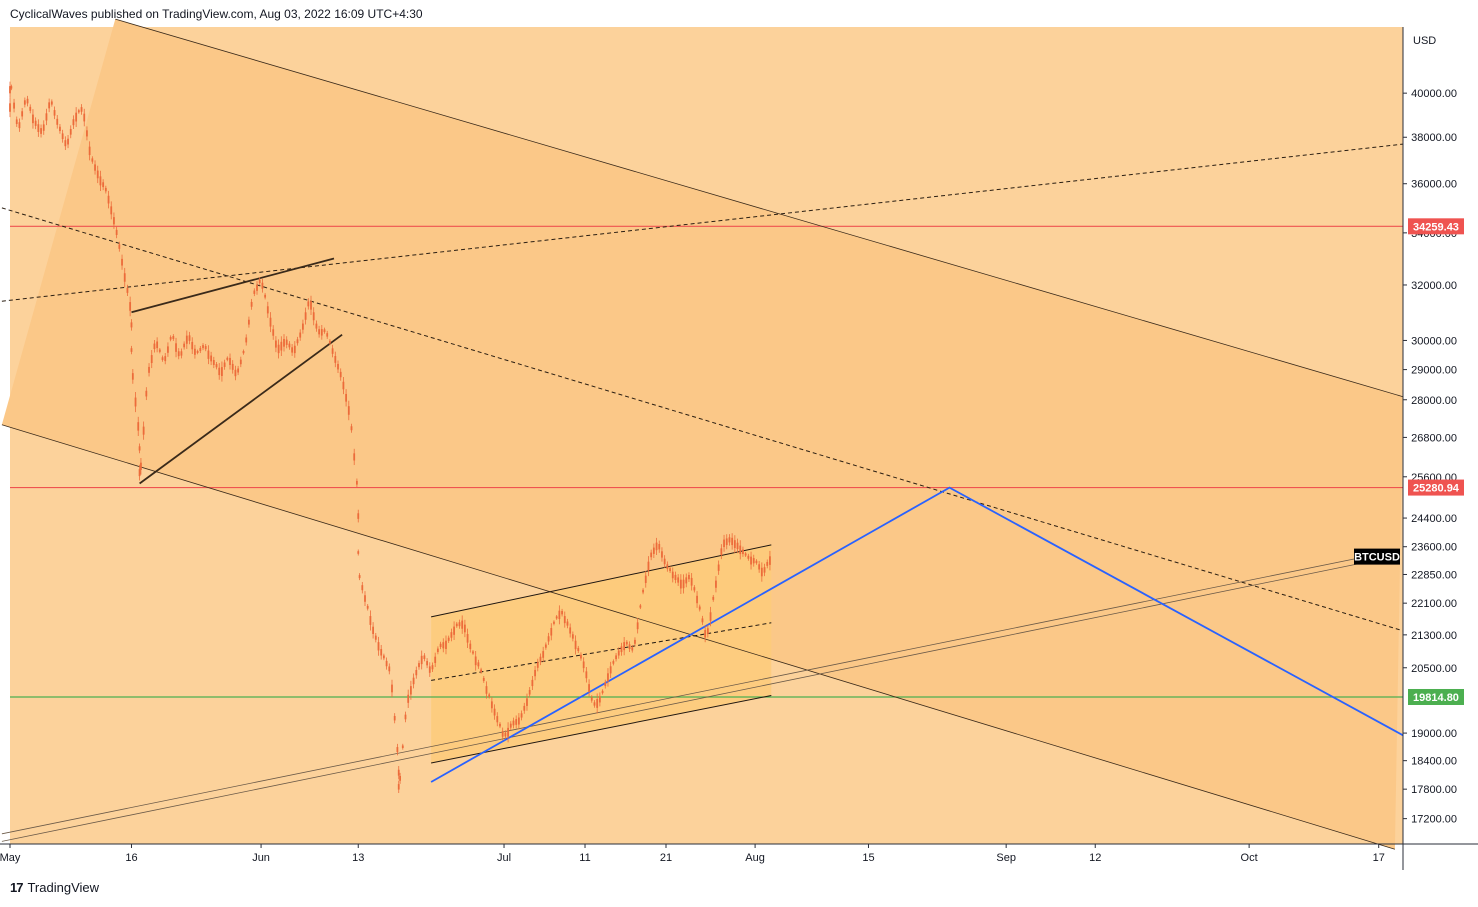 This screenshot has height=907, width=1478. What do you see at coordinates (1434, 185) in the screenshot?
I see `y-tick-label-2: 36000.00` at bounding box center [1434, 185].